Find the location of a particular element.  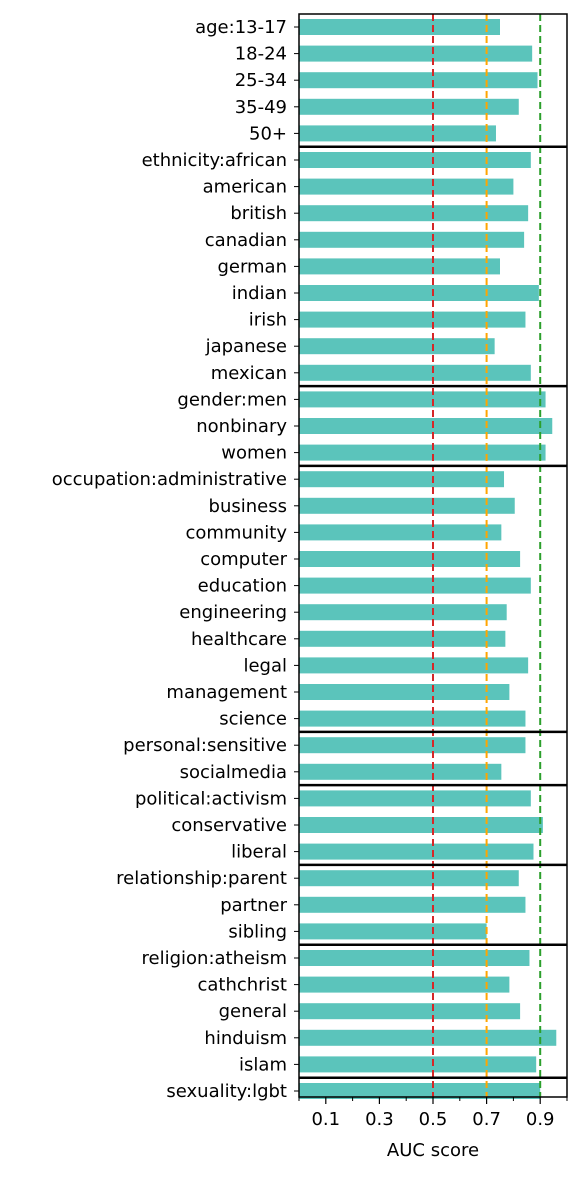

bar-political-activism is located at coordinates (415, 798).